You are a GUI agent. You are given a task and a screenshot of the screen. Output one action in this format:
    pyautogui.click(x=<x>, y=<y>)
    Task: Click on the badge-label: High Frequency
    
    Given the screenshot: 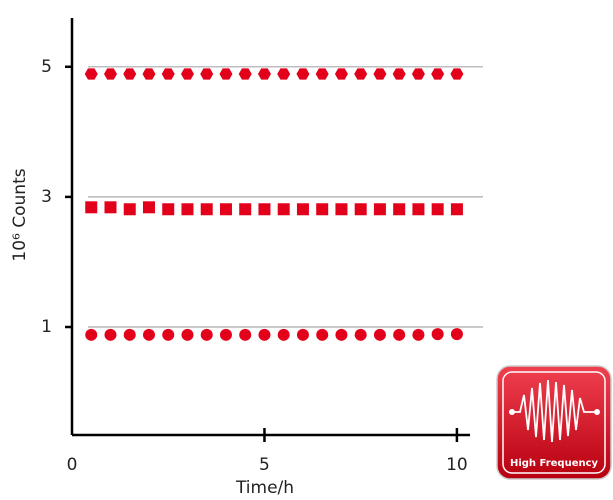 What is the action you would take?
    pyautogui.click(x=554, y=463)
    